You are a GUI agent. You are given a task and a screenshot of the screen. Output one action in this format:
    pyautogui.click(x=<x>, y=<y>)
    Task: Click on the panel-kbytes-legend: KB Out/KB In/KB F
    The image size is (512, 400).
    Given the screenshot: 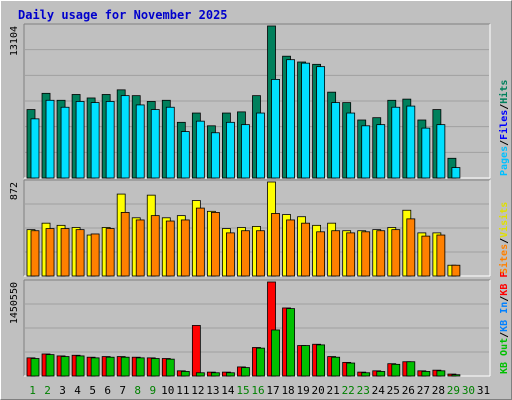 What is the action you would take?
    pyautogui.click(x=504, y=323)
    